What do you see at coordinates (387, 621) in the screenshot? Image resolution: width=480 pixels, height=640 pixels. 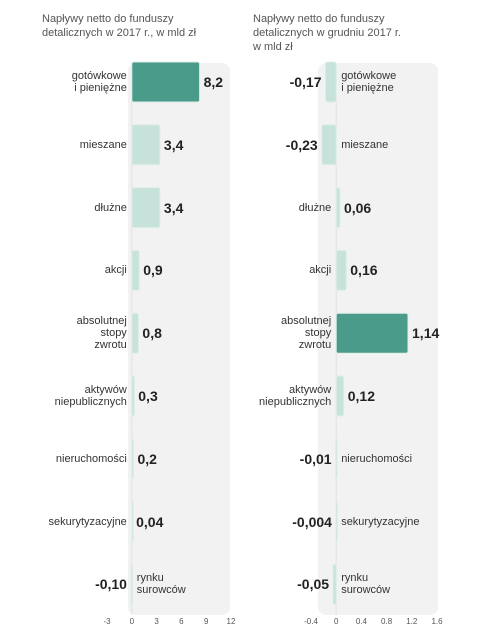 I see `x-tick-label: 0.8` at bounding box center [387, 621].